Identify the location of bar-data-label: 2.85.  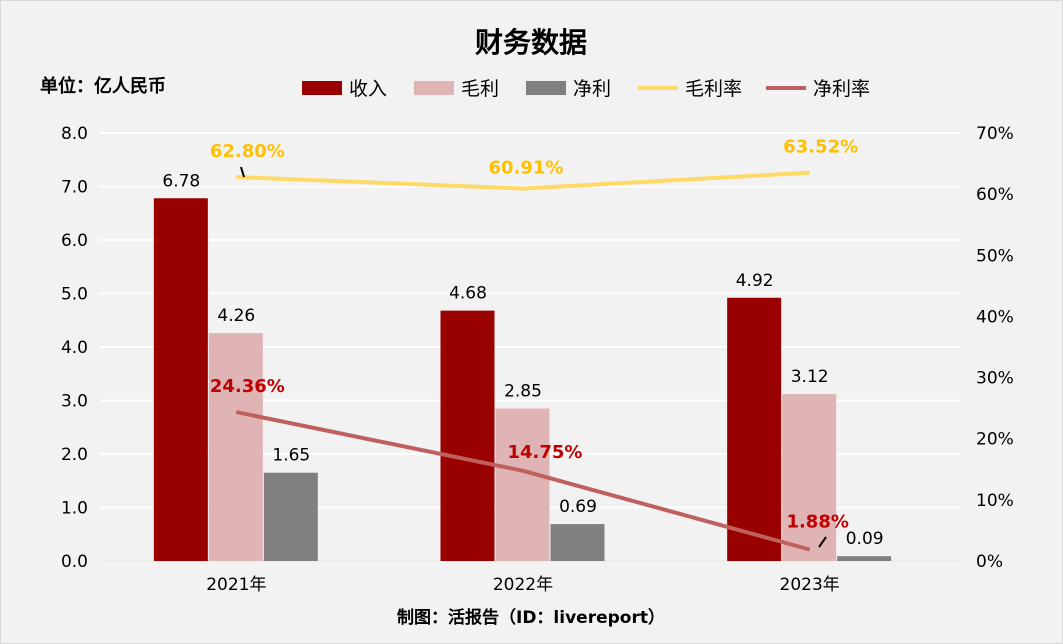
(523, 392).